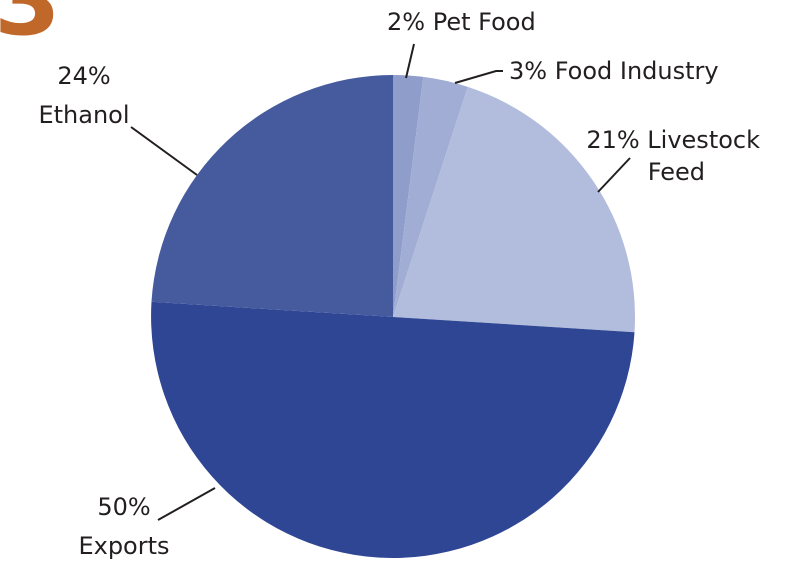  Describe the element at coordinates (123, 507) in the screenshot. I see `label-exports-line1: 50%` at that location.